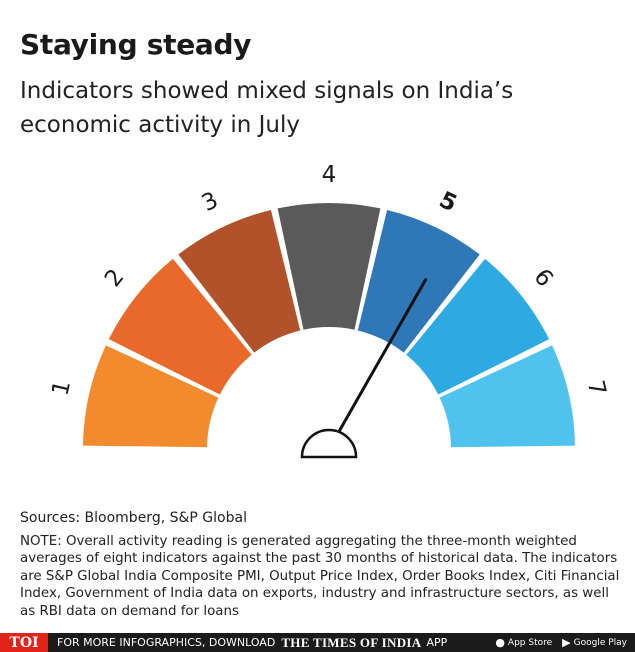  I want to click on gauge-needle, so click(382, 356).